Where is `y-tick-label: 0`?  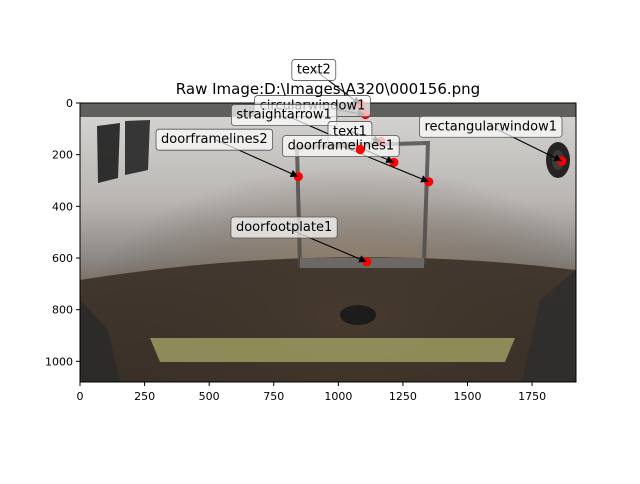 y-tick-label: 0 is located at coordinates (69, 103).